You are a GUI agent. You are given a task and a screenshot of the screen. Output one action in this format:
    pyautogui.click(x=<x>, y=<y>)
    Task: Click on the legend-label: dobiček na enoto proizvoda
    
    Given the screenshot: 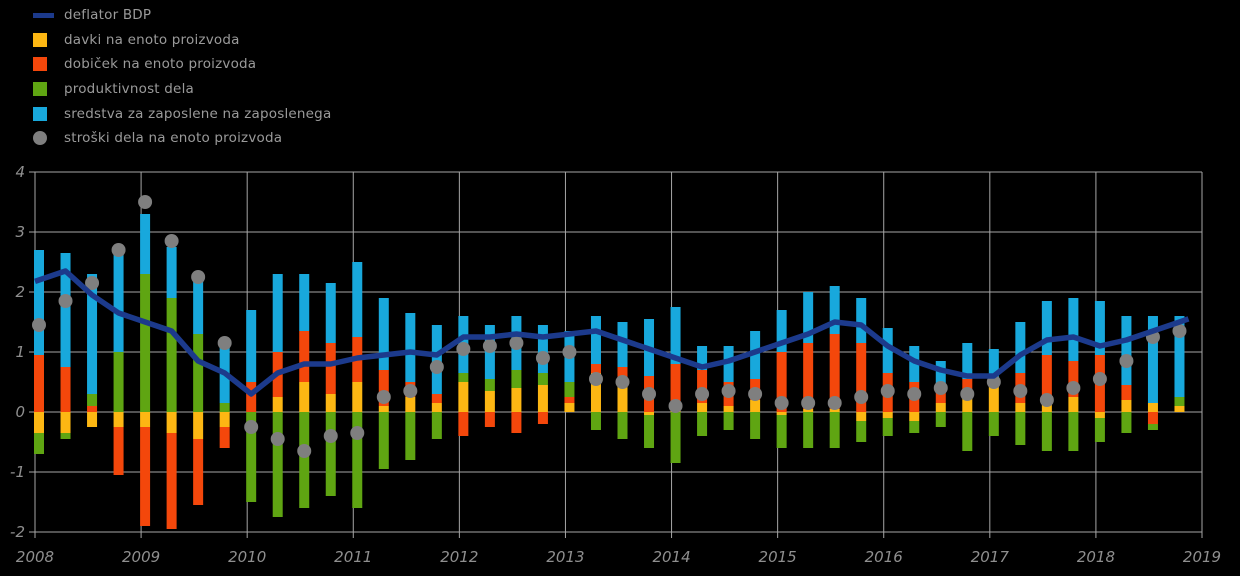 What is the action you would take?
    pyautogui.click(x=160, y=64)
    